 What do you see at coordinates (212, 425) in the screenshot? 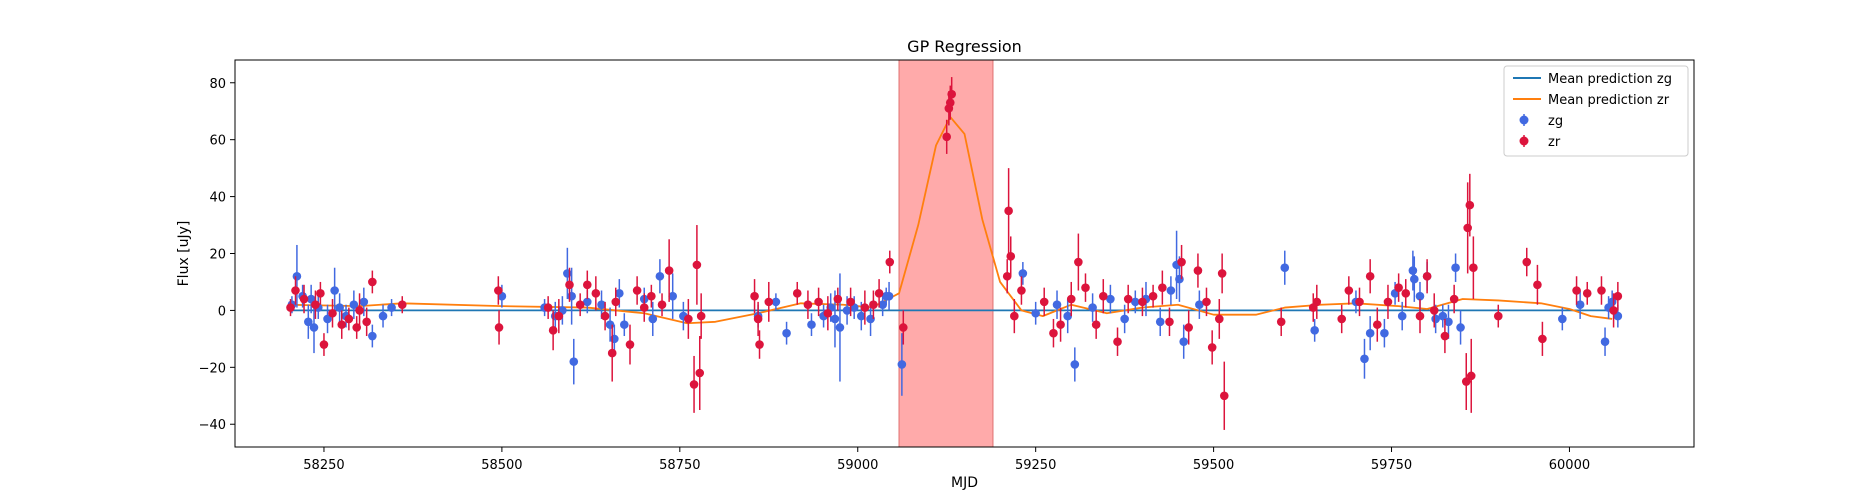
I see `y-tick-label: −40` at bounding box center [212, 425].